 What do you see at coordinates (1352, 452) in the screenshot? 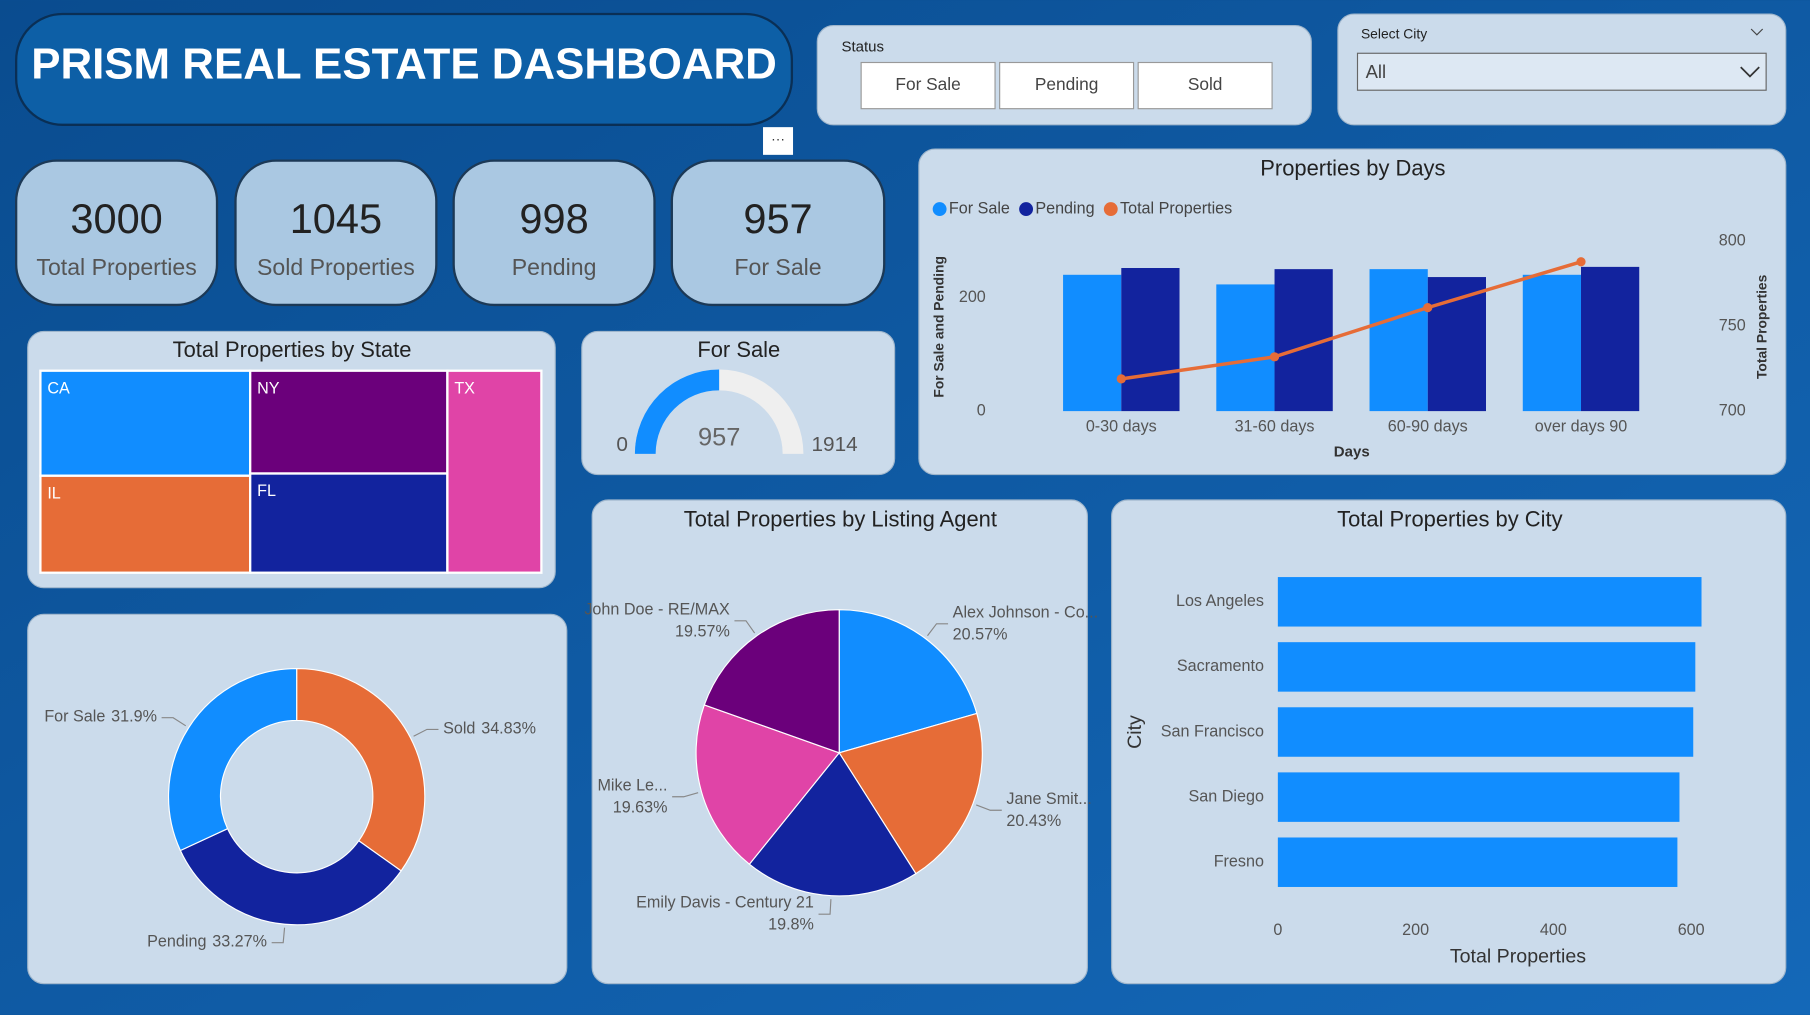
I see `x-axis-title: Days` at bounding box center [1352, 452].